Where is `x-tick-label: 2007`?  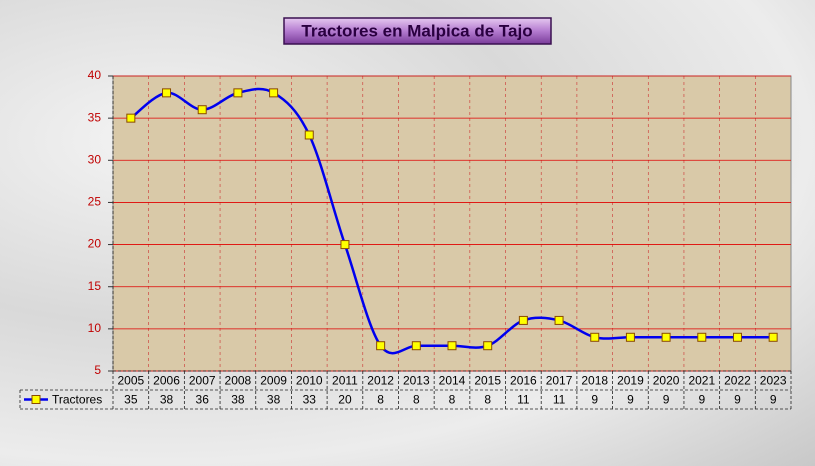
x-tick-label: 2007 is located at coordinates (202, 381).